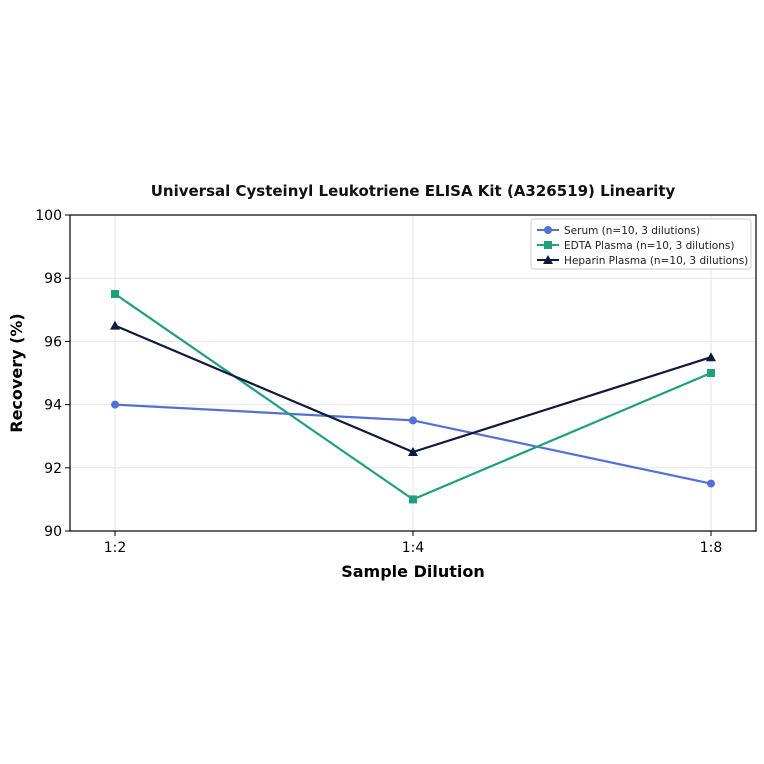  What do you see at coordinates (413, 571) in the screenshot?
I see `x-axis-label: Sample Dilution` at bounding box center [413, 571].